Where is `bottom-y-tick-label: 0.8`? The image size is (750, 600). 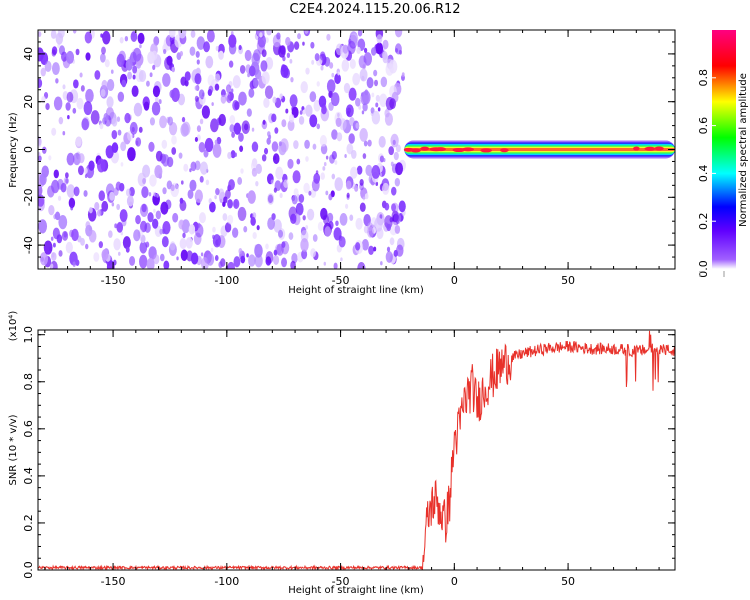 bottom-y-tick-label: 0.8 is located at coordinates (28, 382).